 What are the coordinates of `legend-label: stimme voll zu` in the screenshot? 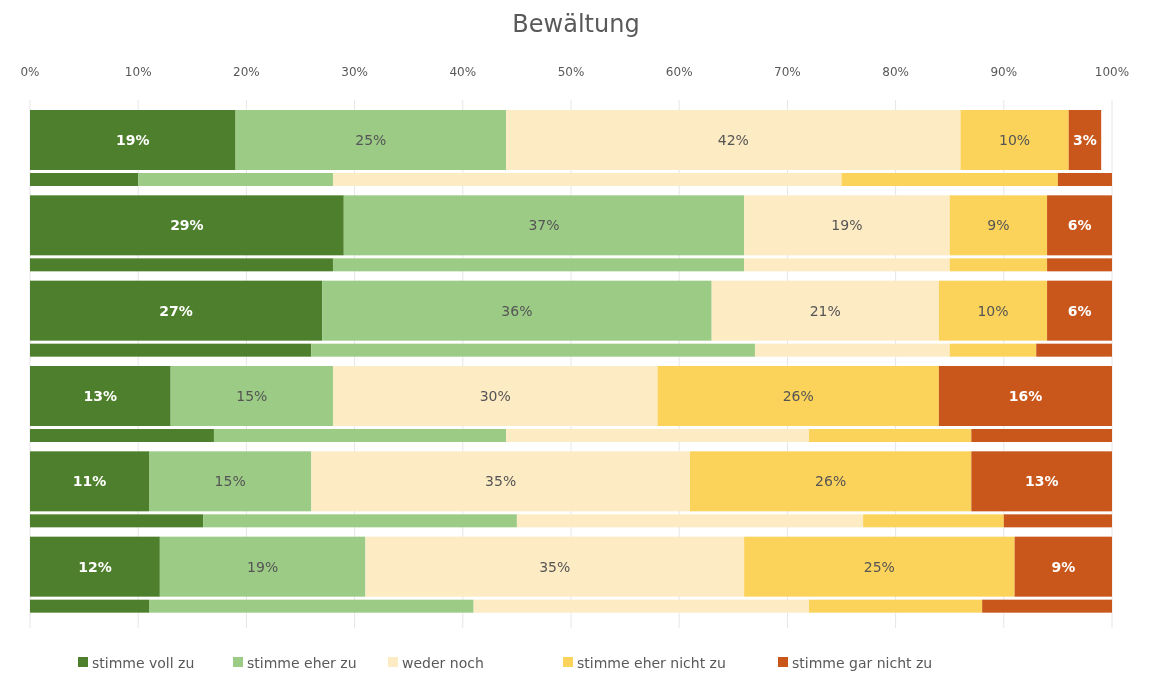 It's located at (143, 662).